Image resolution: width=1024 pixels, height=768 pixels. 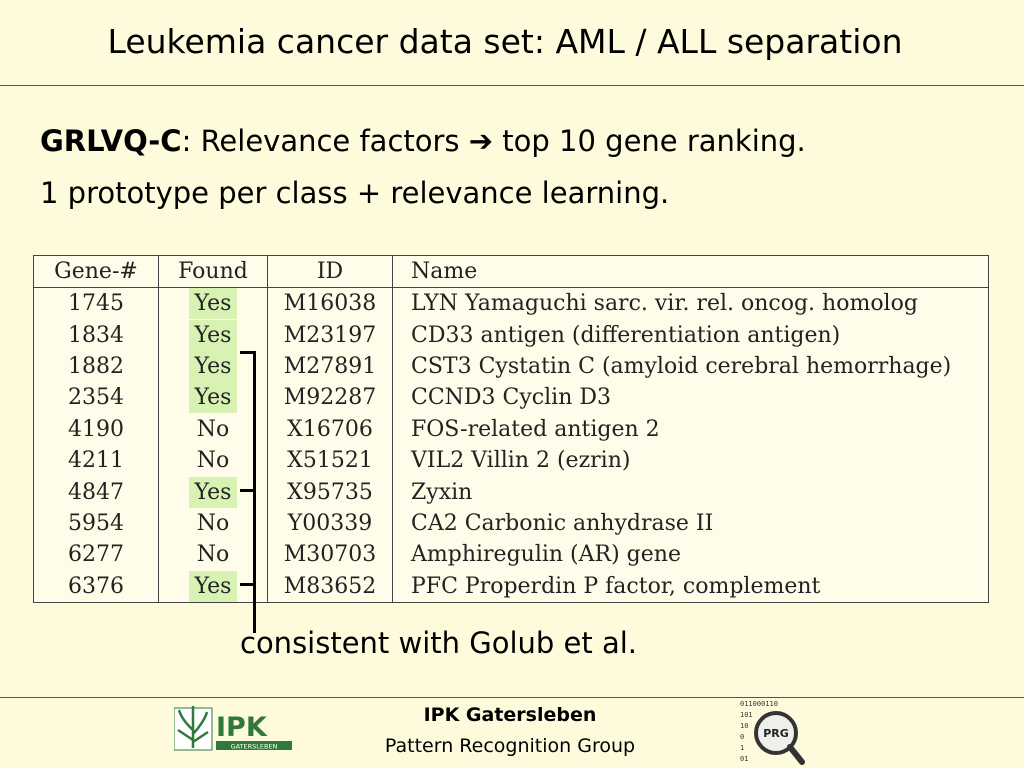 What do you see at coordinates (242, 727) in the screenshot?
I see `ipk-logo-text: IPK` at bounding box center [242, 727].